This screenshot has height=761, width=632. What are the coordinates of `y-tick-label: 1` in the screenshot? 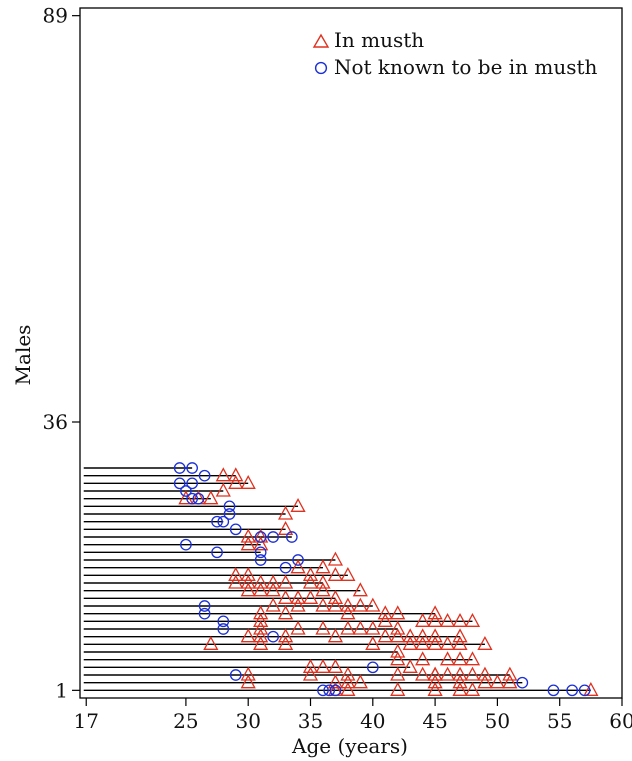 It's located at (61, 690).